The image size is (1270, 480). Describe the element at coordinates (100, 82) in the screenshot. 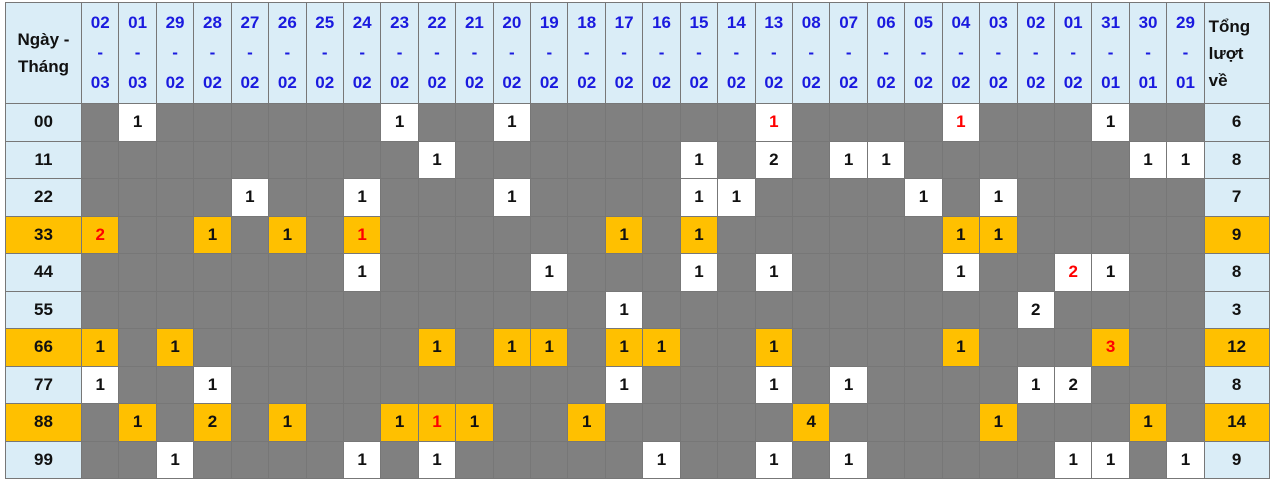

I see `date-month: 03` at that location.